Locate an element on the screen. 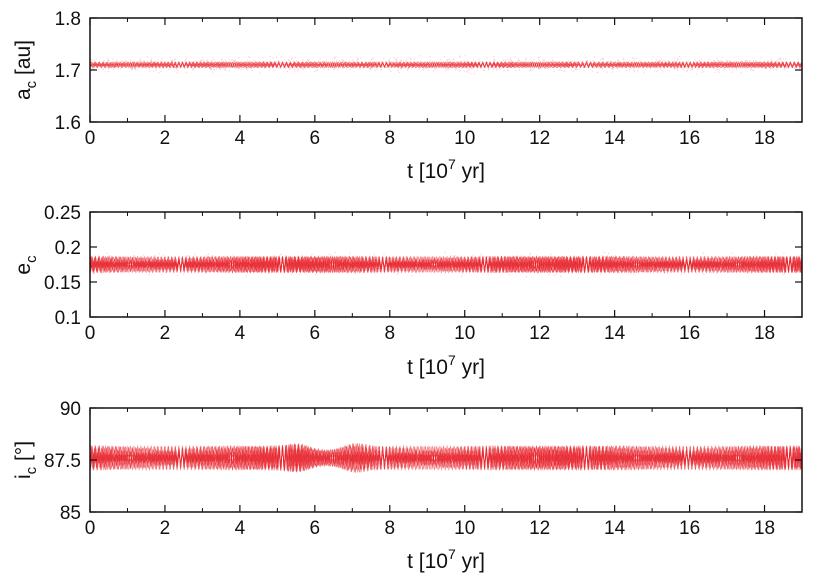 This screenshot has height=581, width=830. x-tick-labels-e: 0 2 4 6 8 10 12 14 16 18 is located at coordinates (430, 333).